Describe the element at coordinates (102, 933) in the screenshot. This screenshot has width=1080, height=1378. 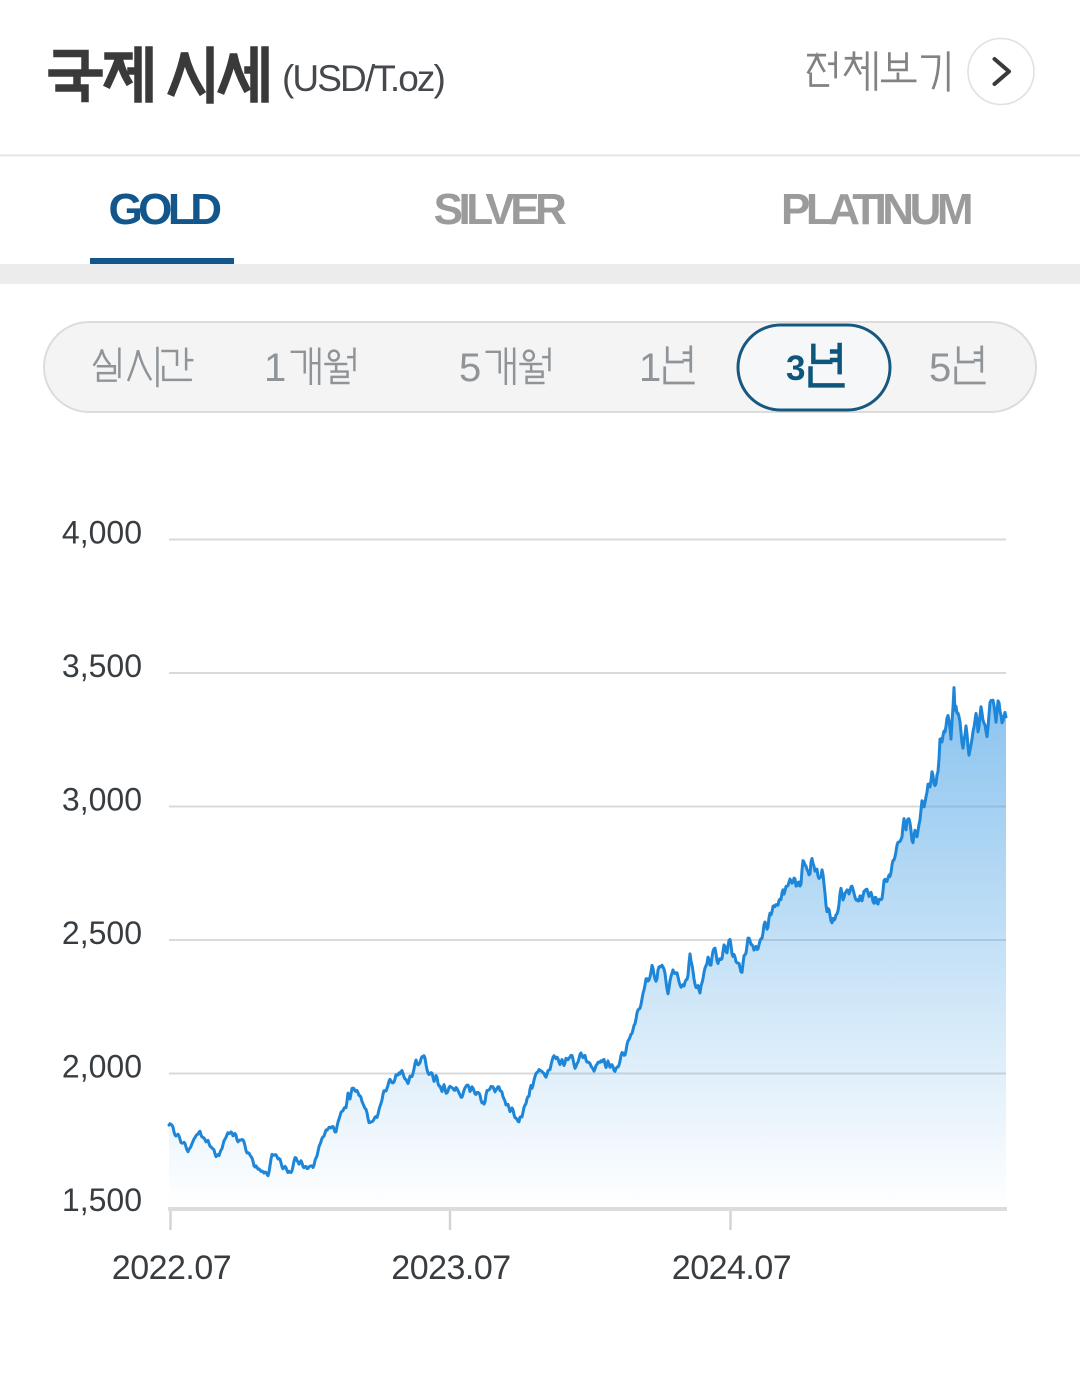
I see `svg-text: 2,500` at that location.